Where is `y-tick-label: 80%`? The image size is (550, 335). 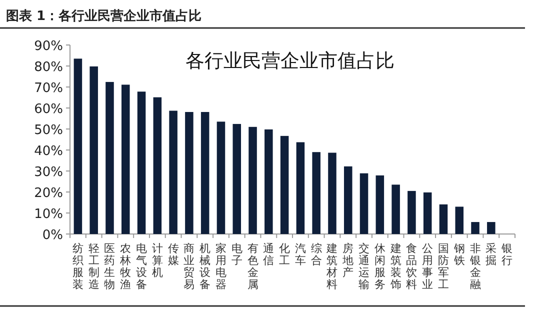 y-tick-label: 80% is located at coordinates (48, 67).